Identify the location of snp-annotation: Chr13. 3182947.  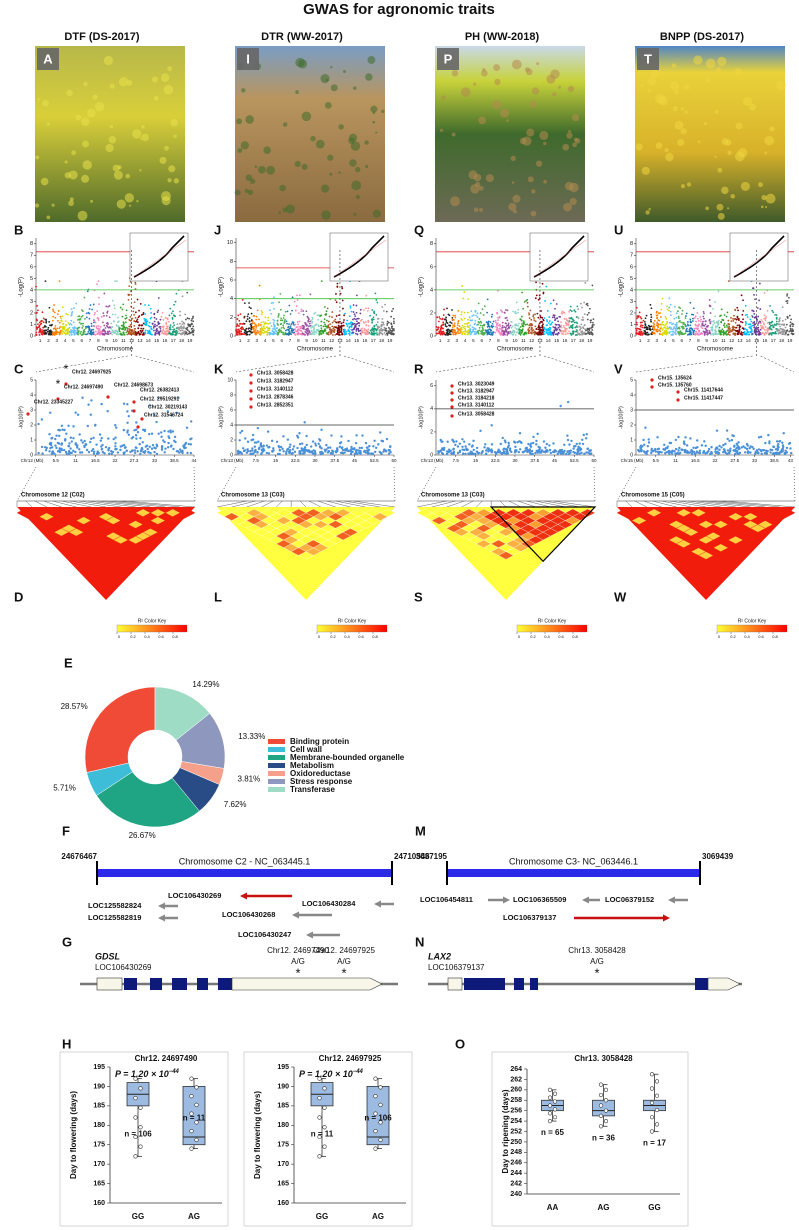
(476, 391).